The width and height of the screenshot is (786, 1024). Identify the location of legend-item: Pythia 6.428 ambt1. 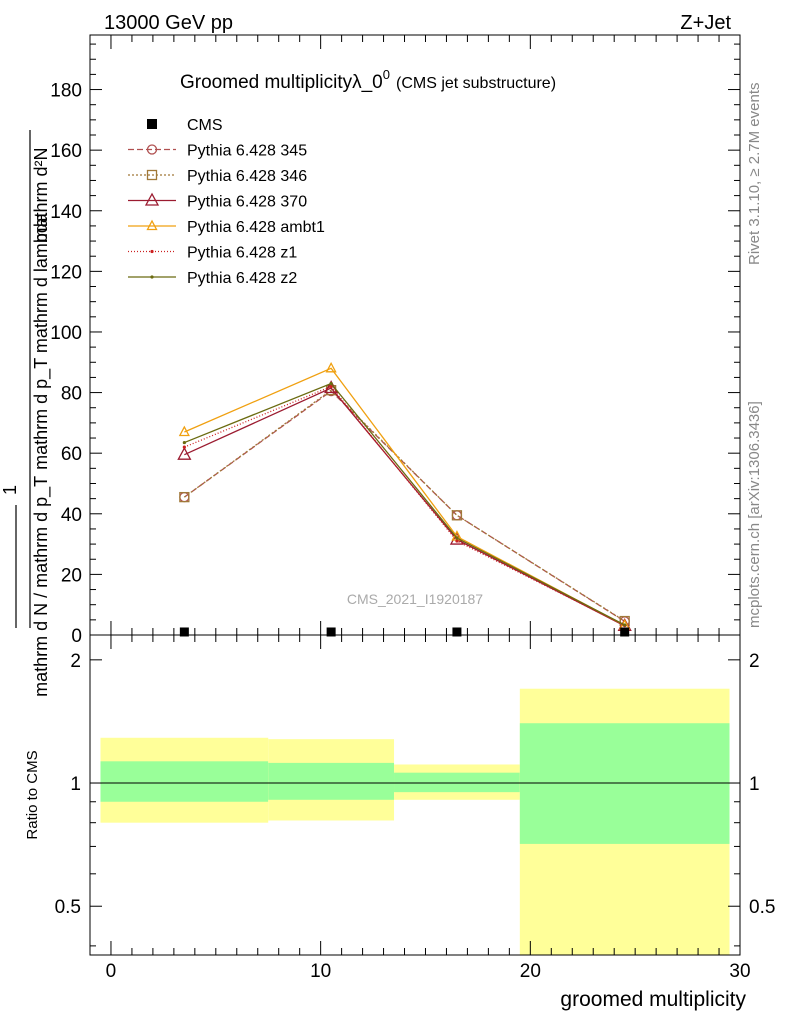
(226, 227).